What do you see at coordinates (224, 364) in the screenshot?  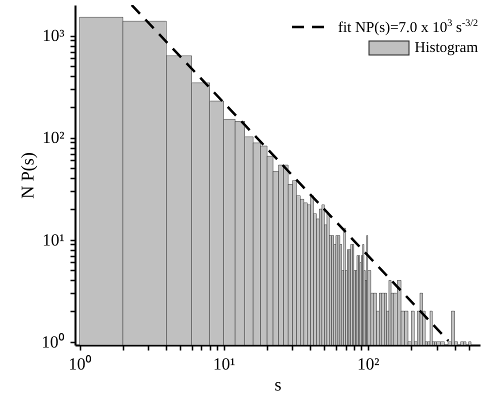 I see `x-tick-label: 10¹` at bounding box center [224, 364].